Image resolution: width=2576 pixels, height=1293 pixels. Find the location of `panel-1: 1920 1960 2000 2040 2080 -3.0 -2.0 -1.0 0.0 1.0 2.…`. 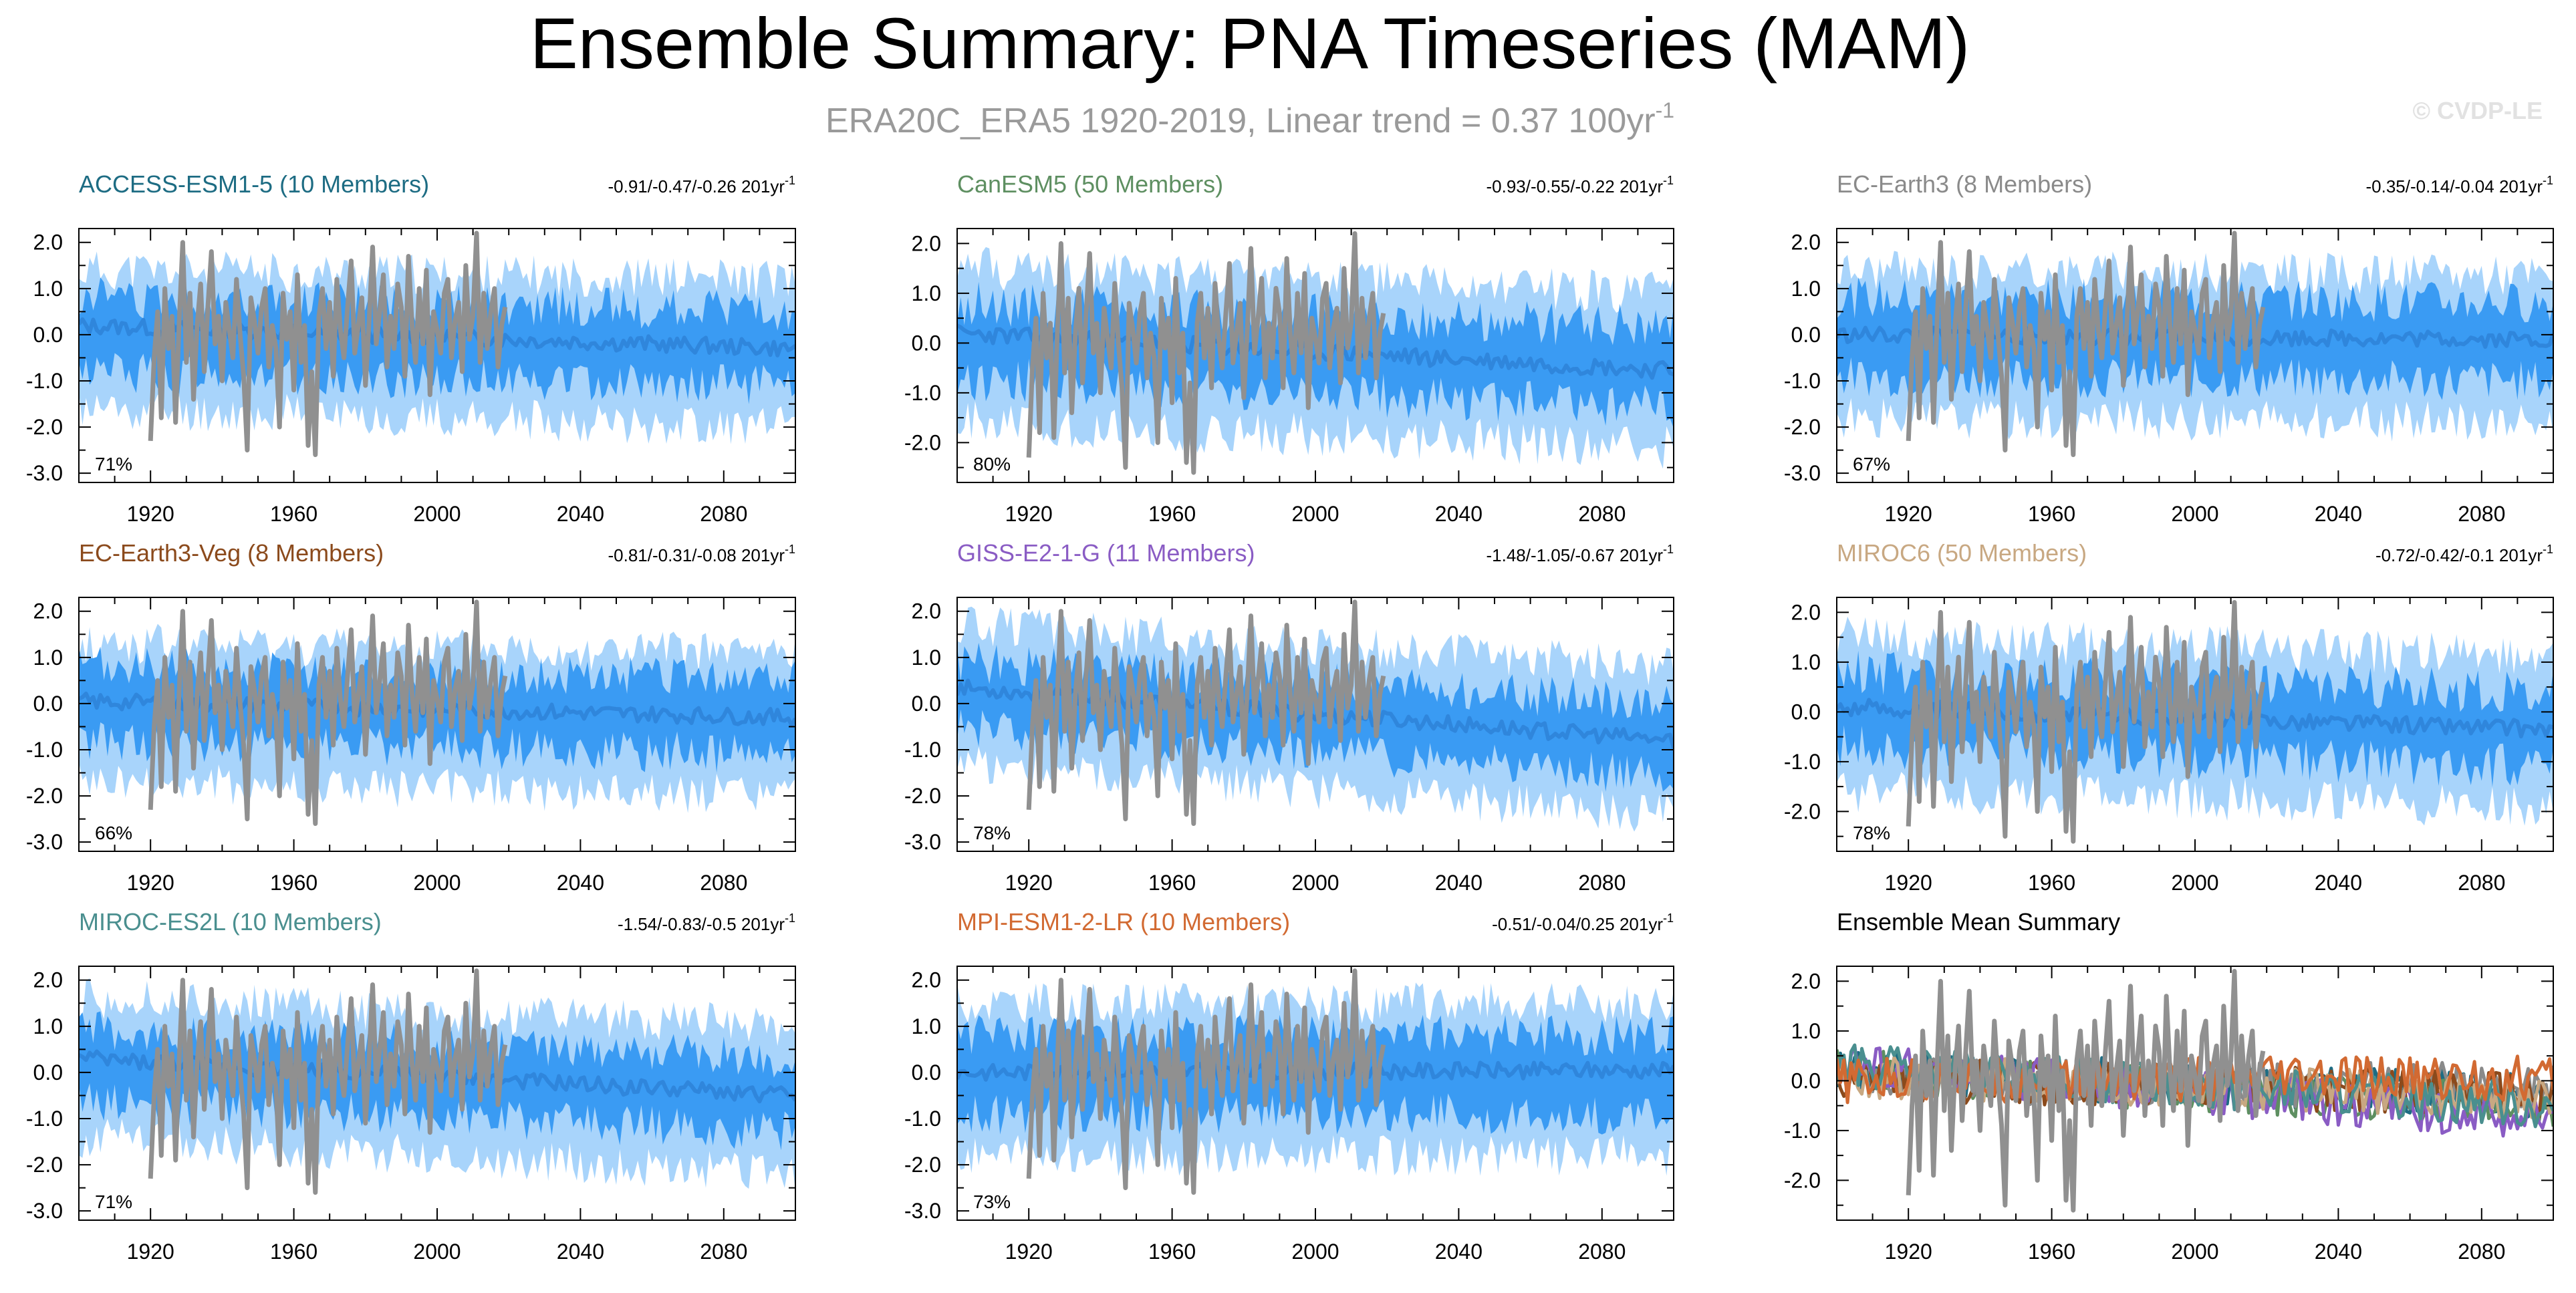

panel-1: 1920 1960 2000 2040 2080 -3.0 -2.0 -1.0 0.0 1.0 2.… is located at coordinates (411, 348).